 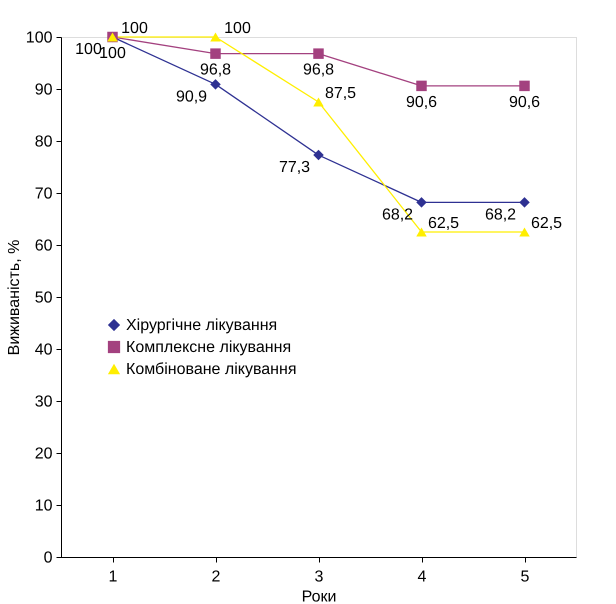 What do you see at coordinates (422, 577) in the screenshot?
I see `x-tick-label: 4` at bounding box center [422, 577].